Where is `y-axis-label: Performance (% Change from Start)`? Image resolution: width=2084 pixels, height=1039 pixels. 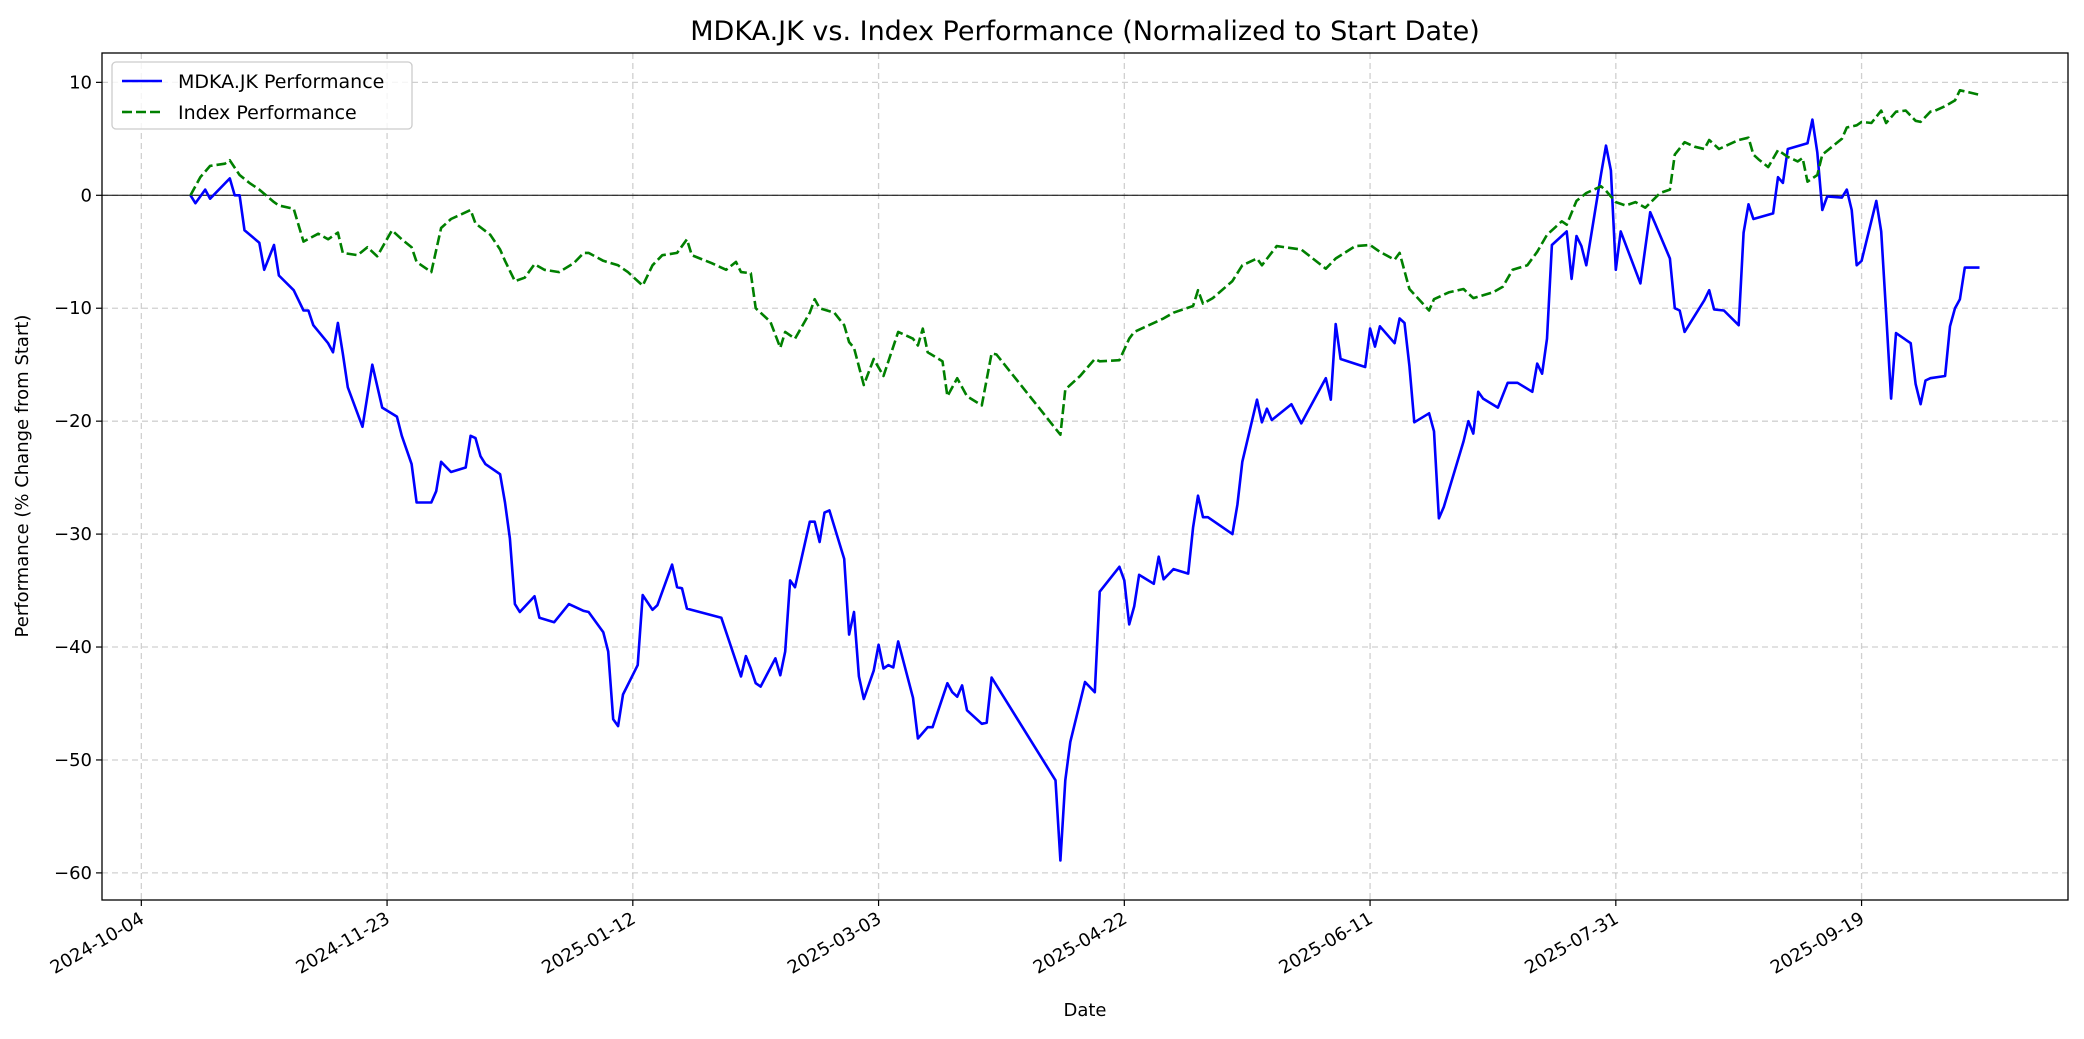
y-axis-label: Performance (% Change from Start) is located at coordinates (22, 476).